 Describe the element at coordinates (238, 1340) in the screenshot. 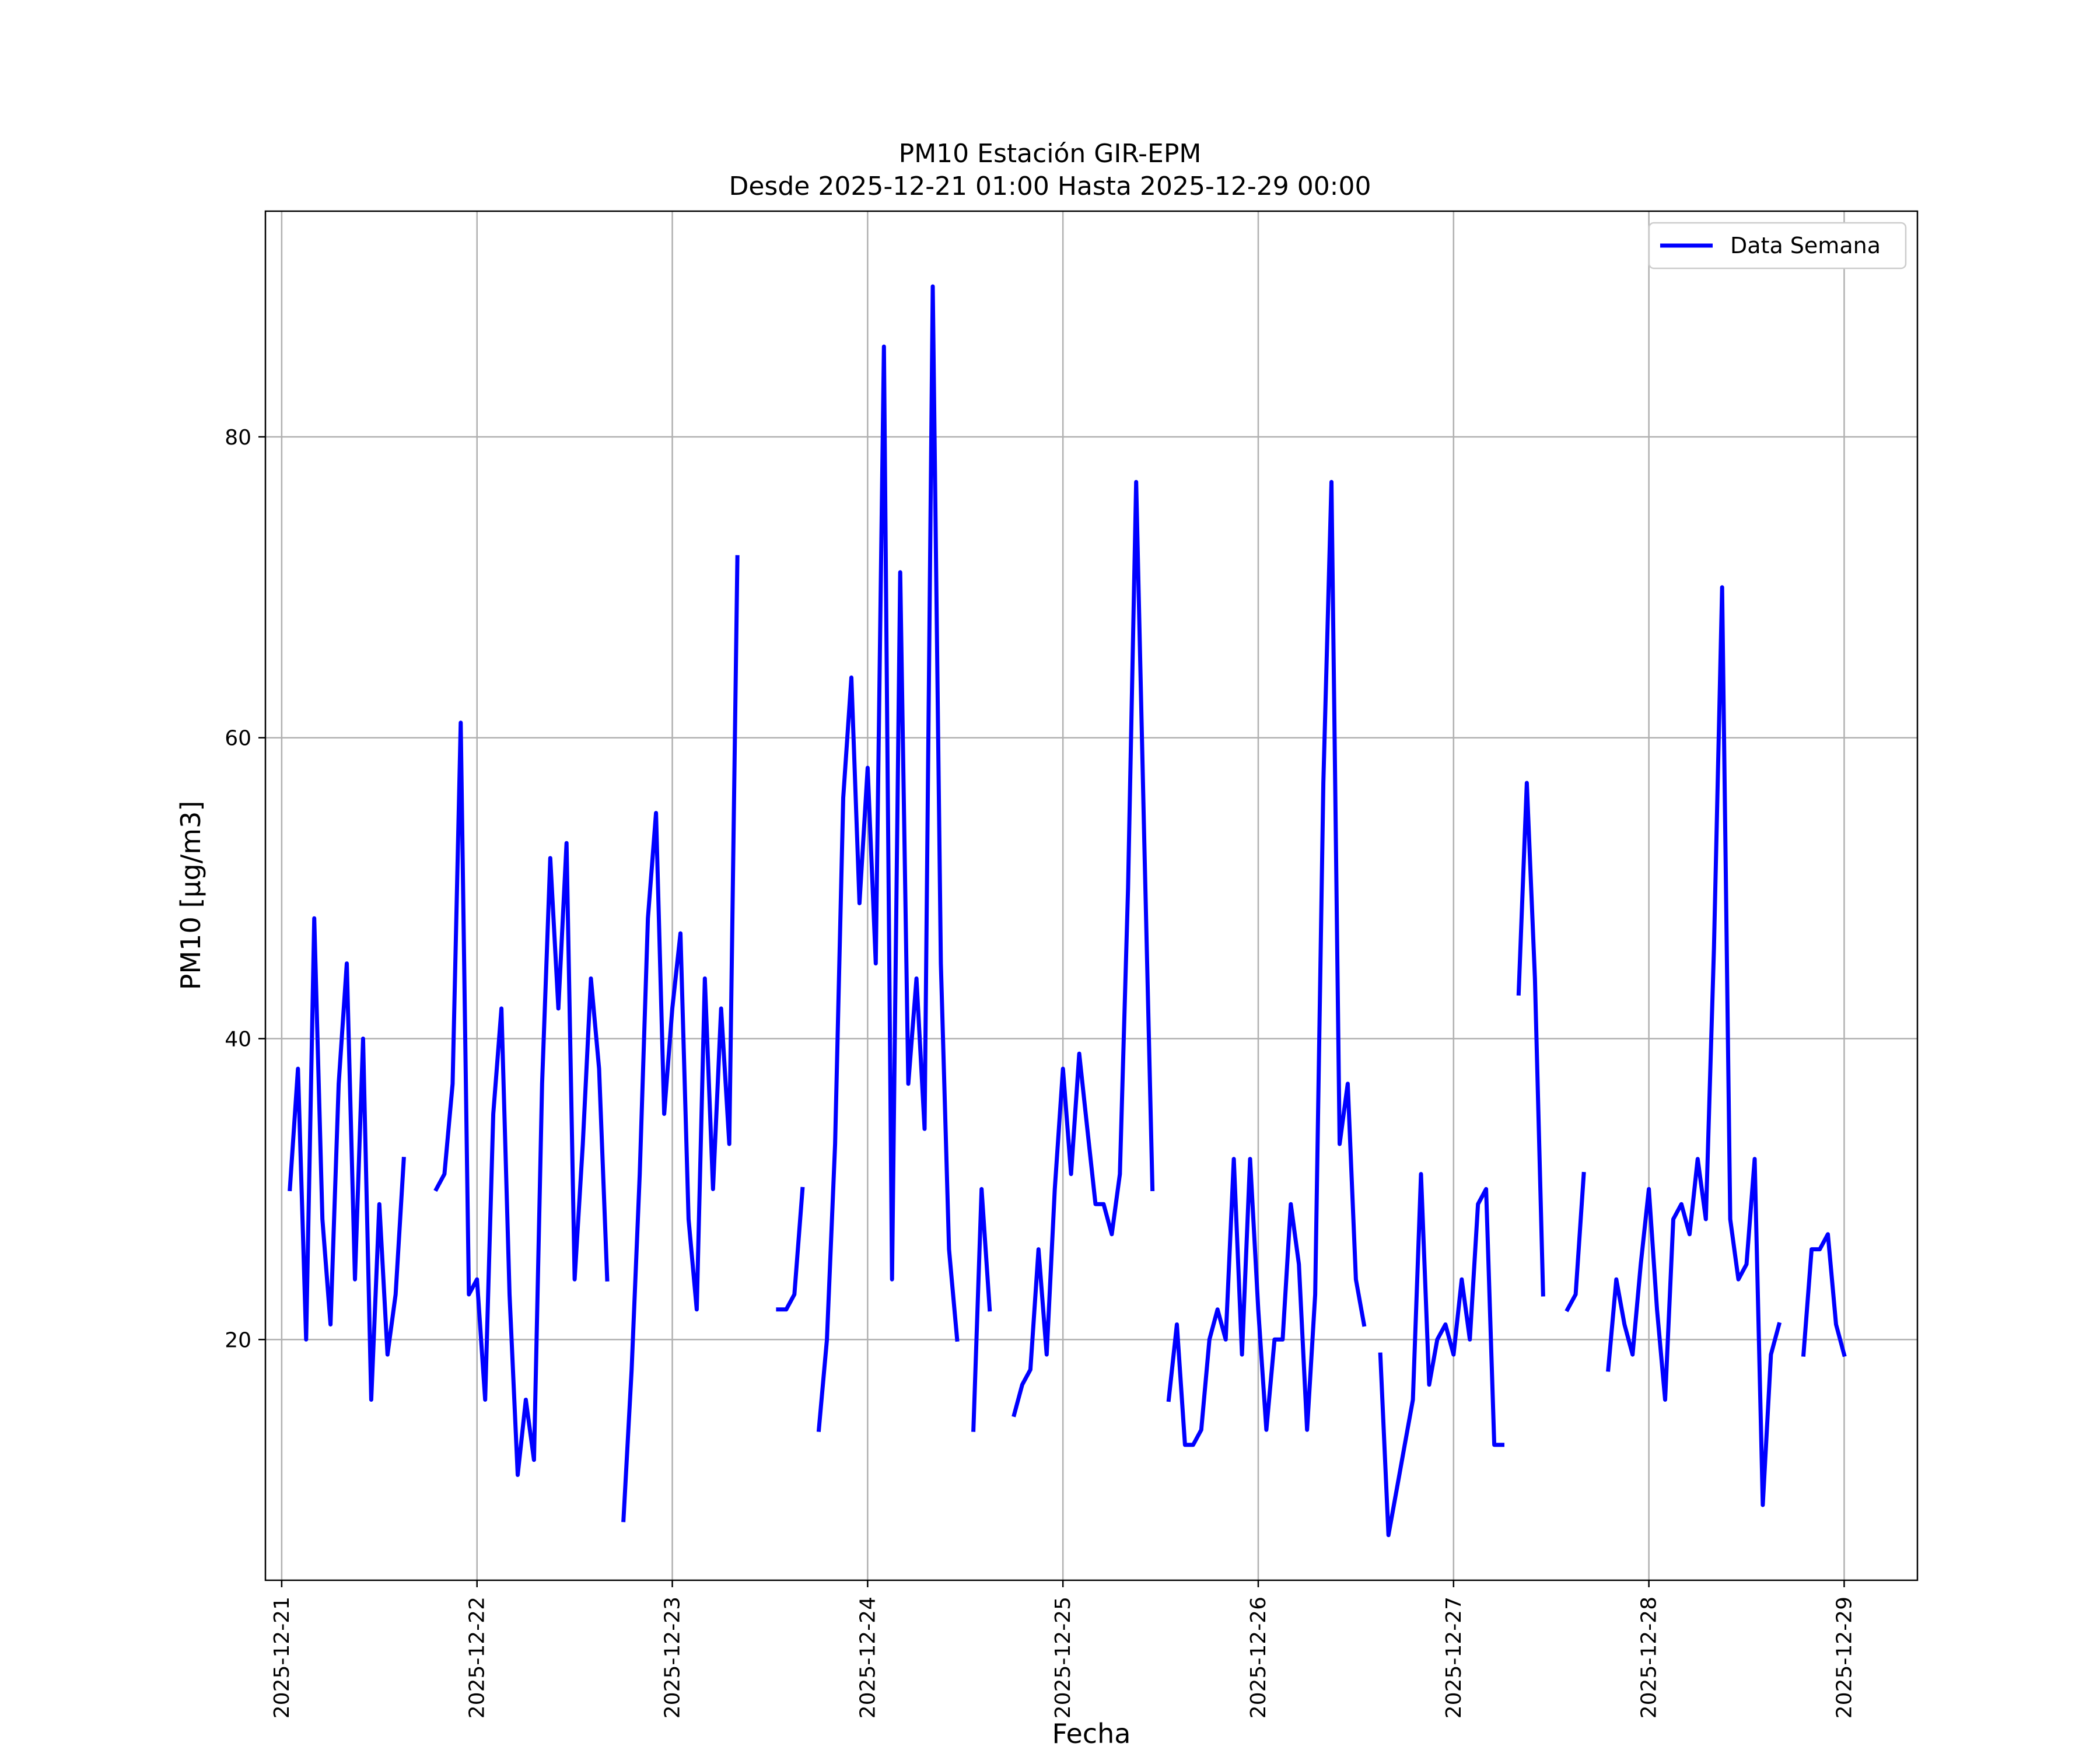

I see `y-tick-label: 20` at that location.